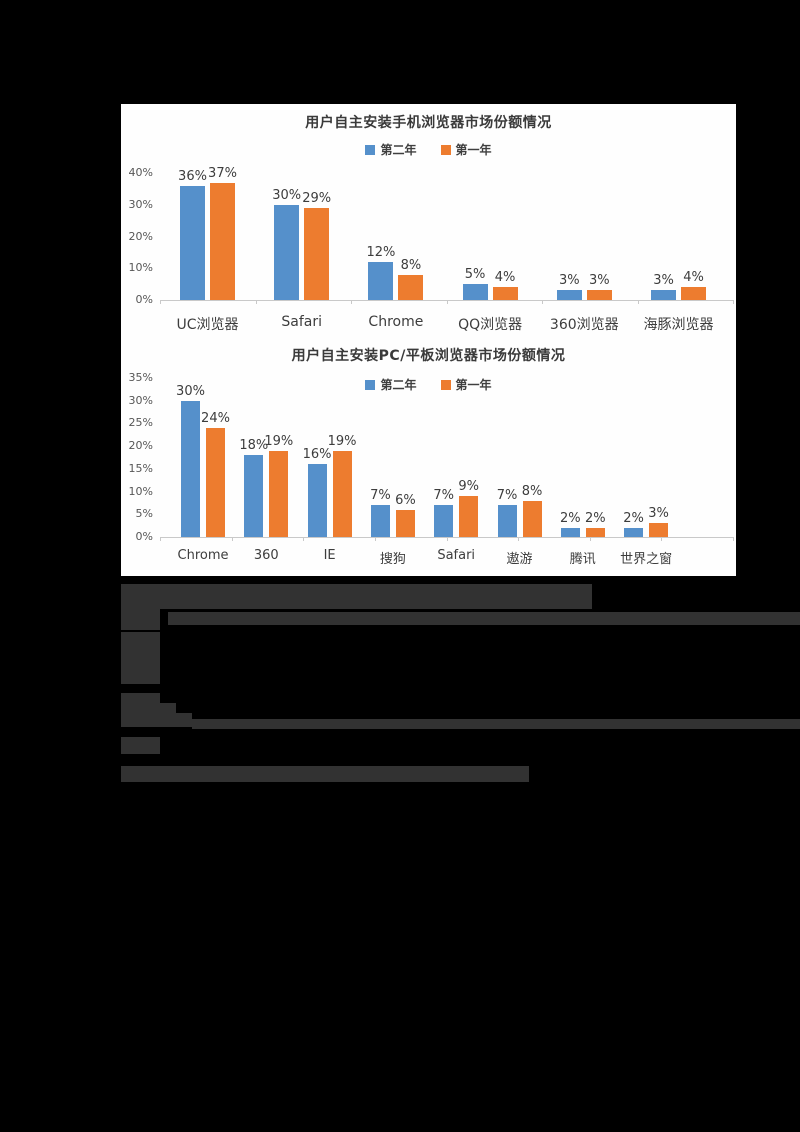 The height and width of the screenshot is (1132, 800). What do you see at coordinates (584, 325) in the screenshot?
I see `x-category-label: 360浏览器` at bounding box center [584, 325].